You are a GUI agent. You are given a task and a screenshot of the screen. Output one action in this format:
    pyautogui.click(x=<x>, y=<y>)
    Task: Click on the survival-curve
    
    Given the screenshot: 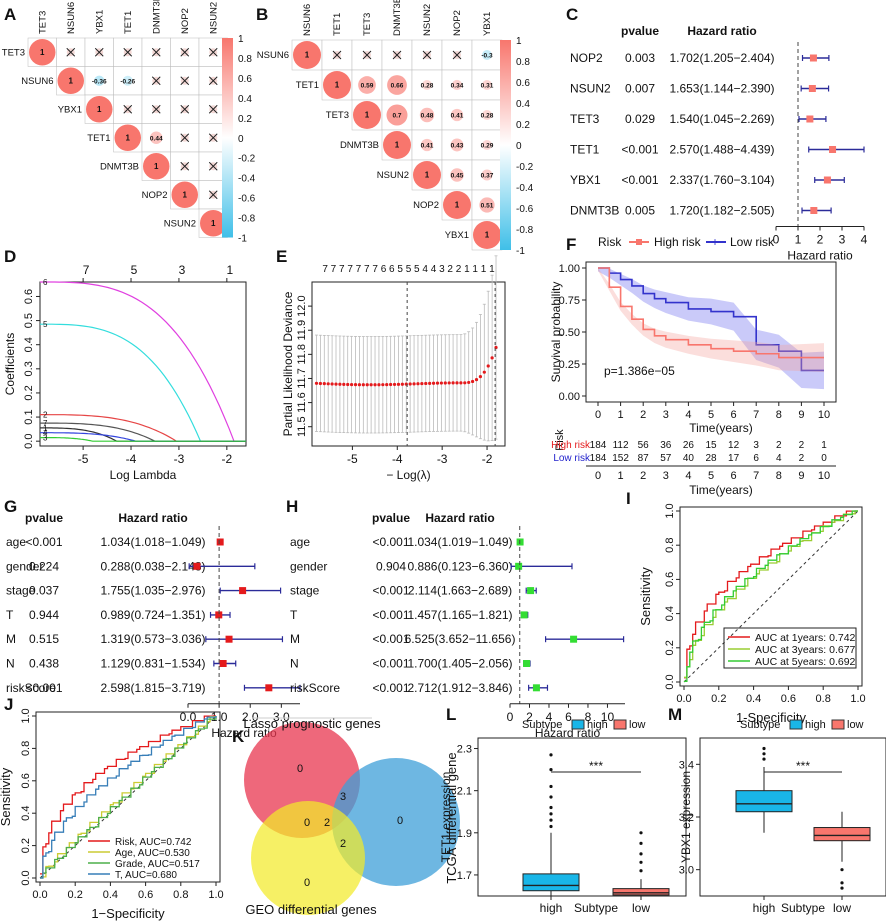 What is the action you would take?
    pyautogui.click(x=711, y=313)
    